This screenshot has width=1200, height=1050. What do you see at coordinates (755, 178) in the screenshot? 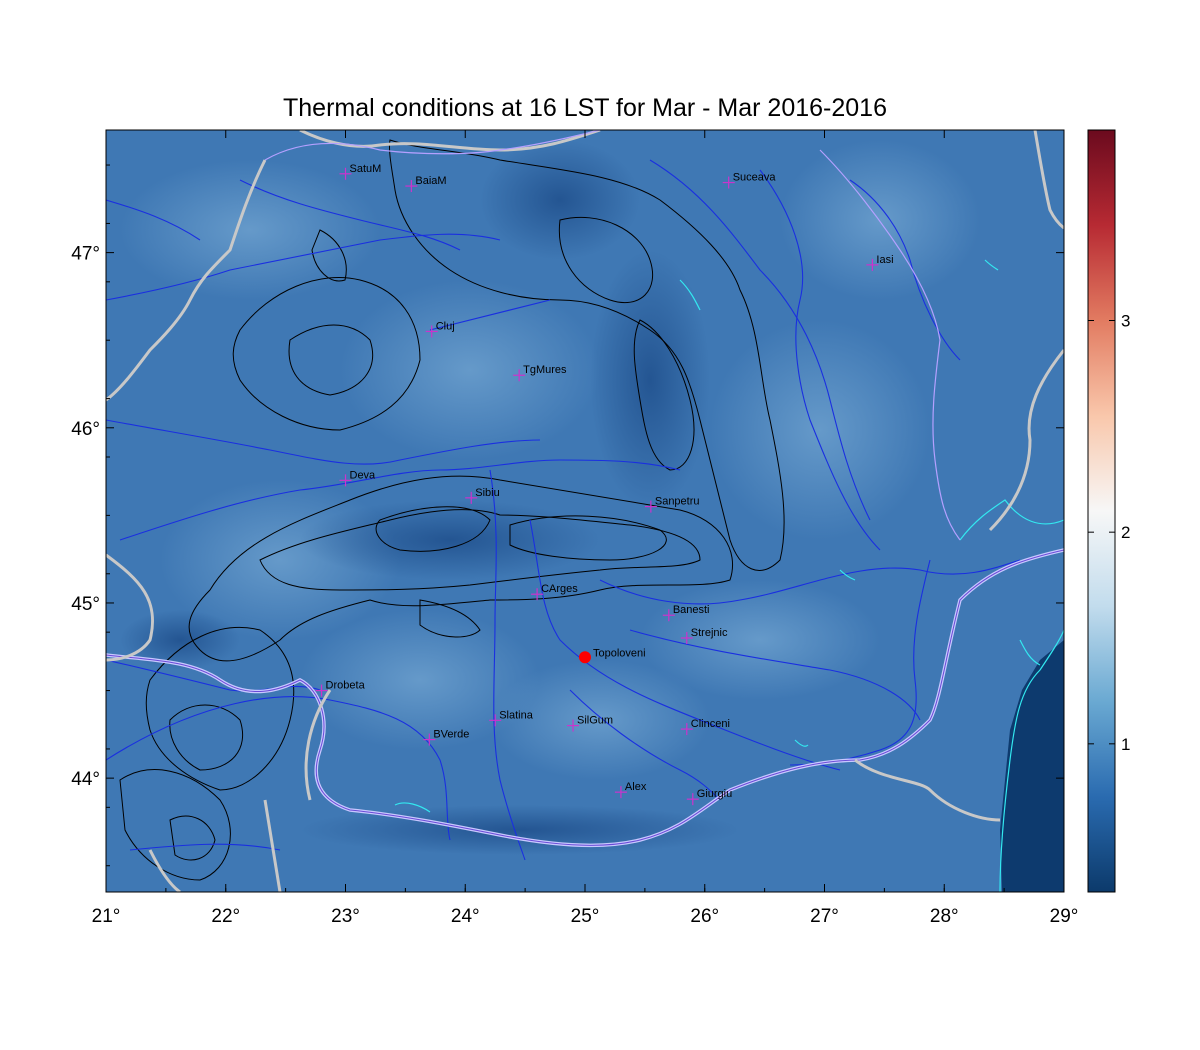
I see `city-label: Suceava` at bounding box center [755, 178].